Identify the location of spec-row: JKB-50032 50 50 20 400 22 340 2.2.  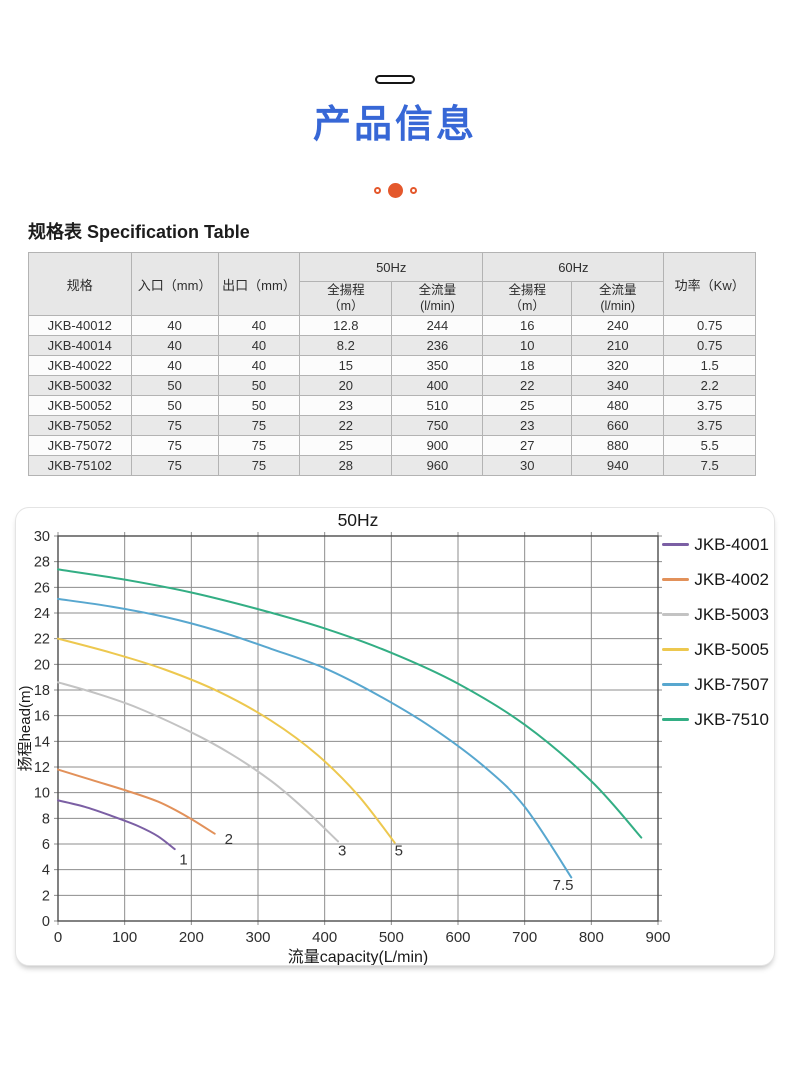
(392, 385).